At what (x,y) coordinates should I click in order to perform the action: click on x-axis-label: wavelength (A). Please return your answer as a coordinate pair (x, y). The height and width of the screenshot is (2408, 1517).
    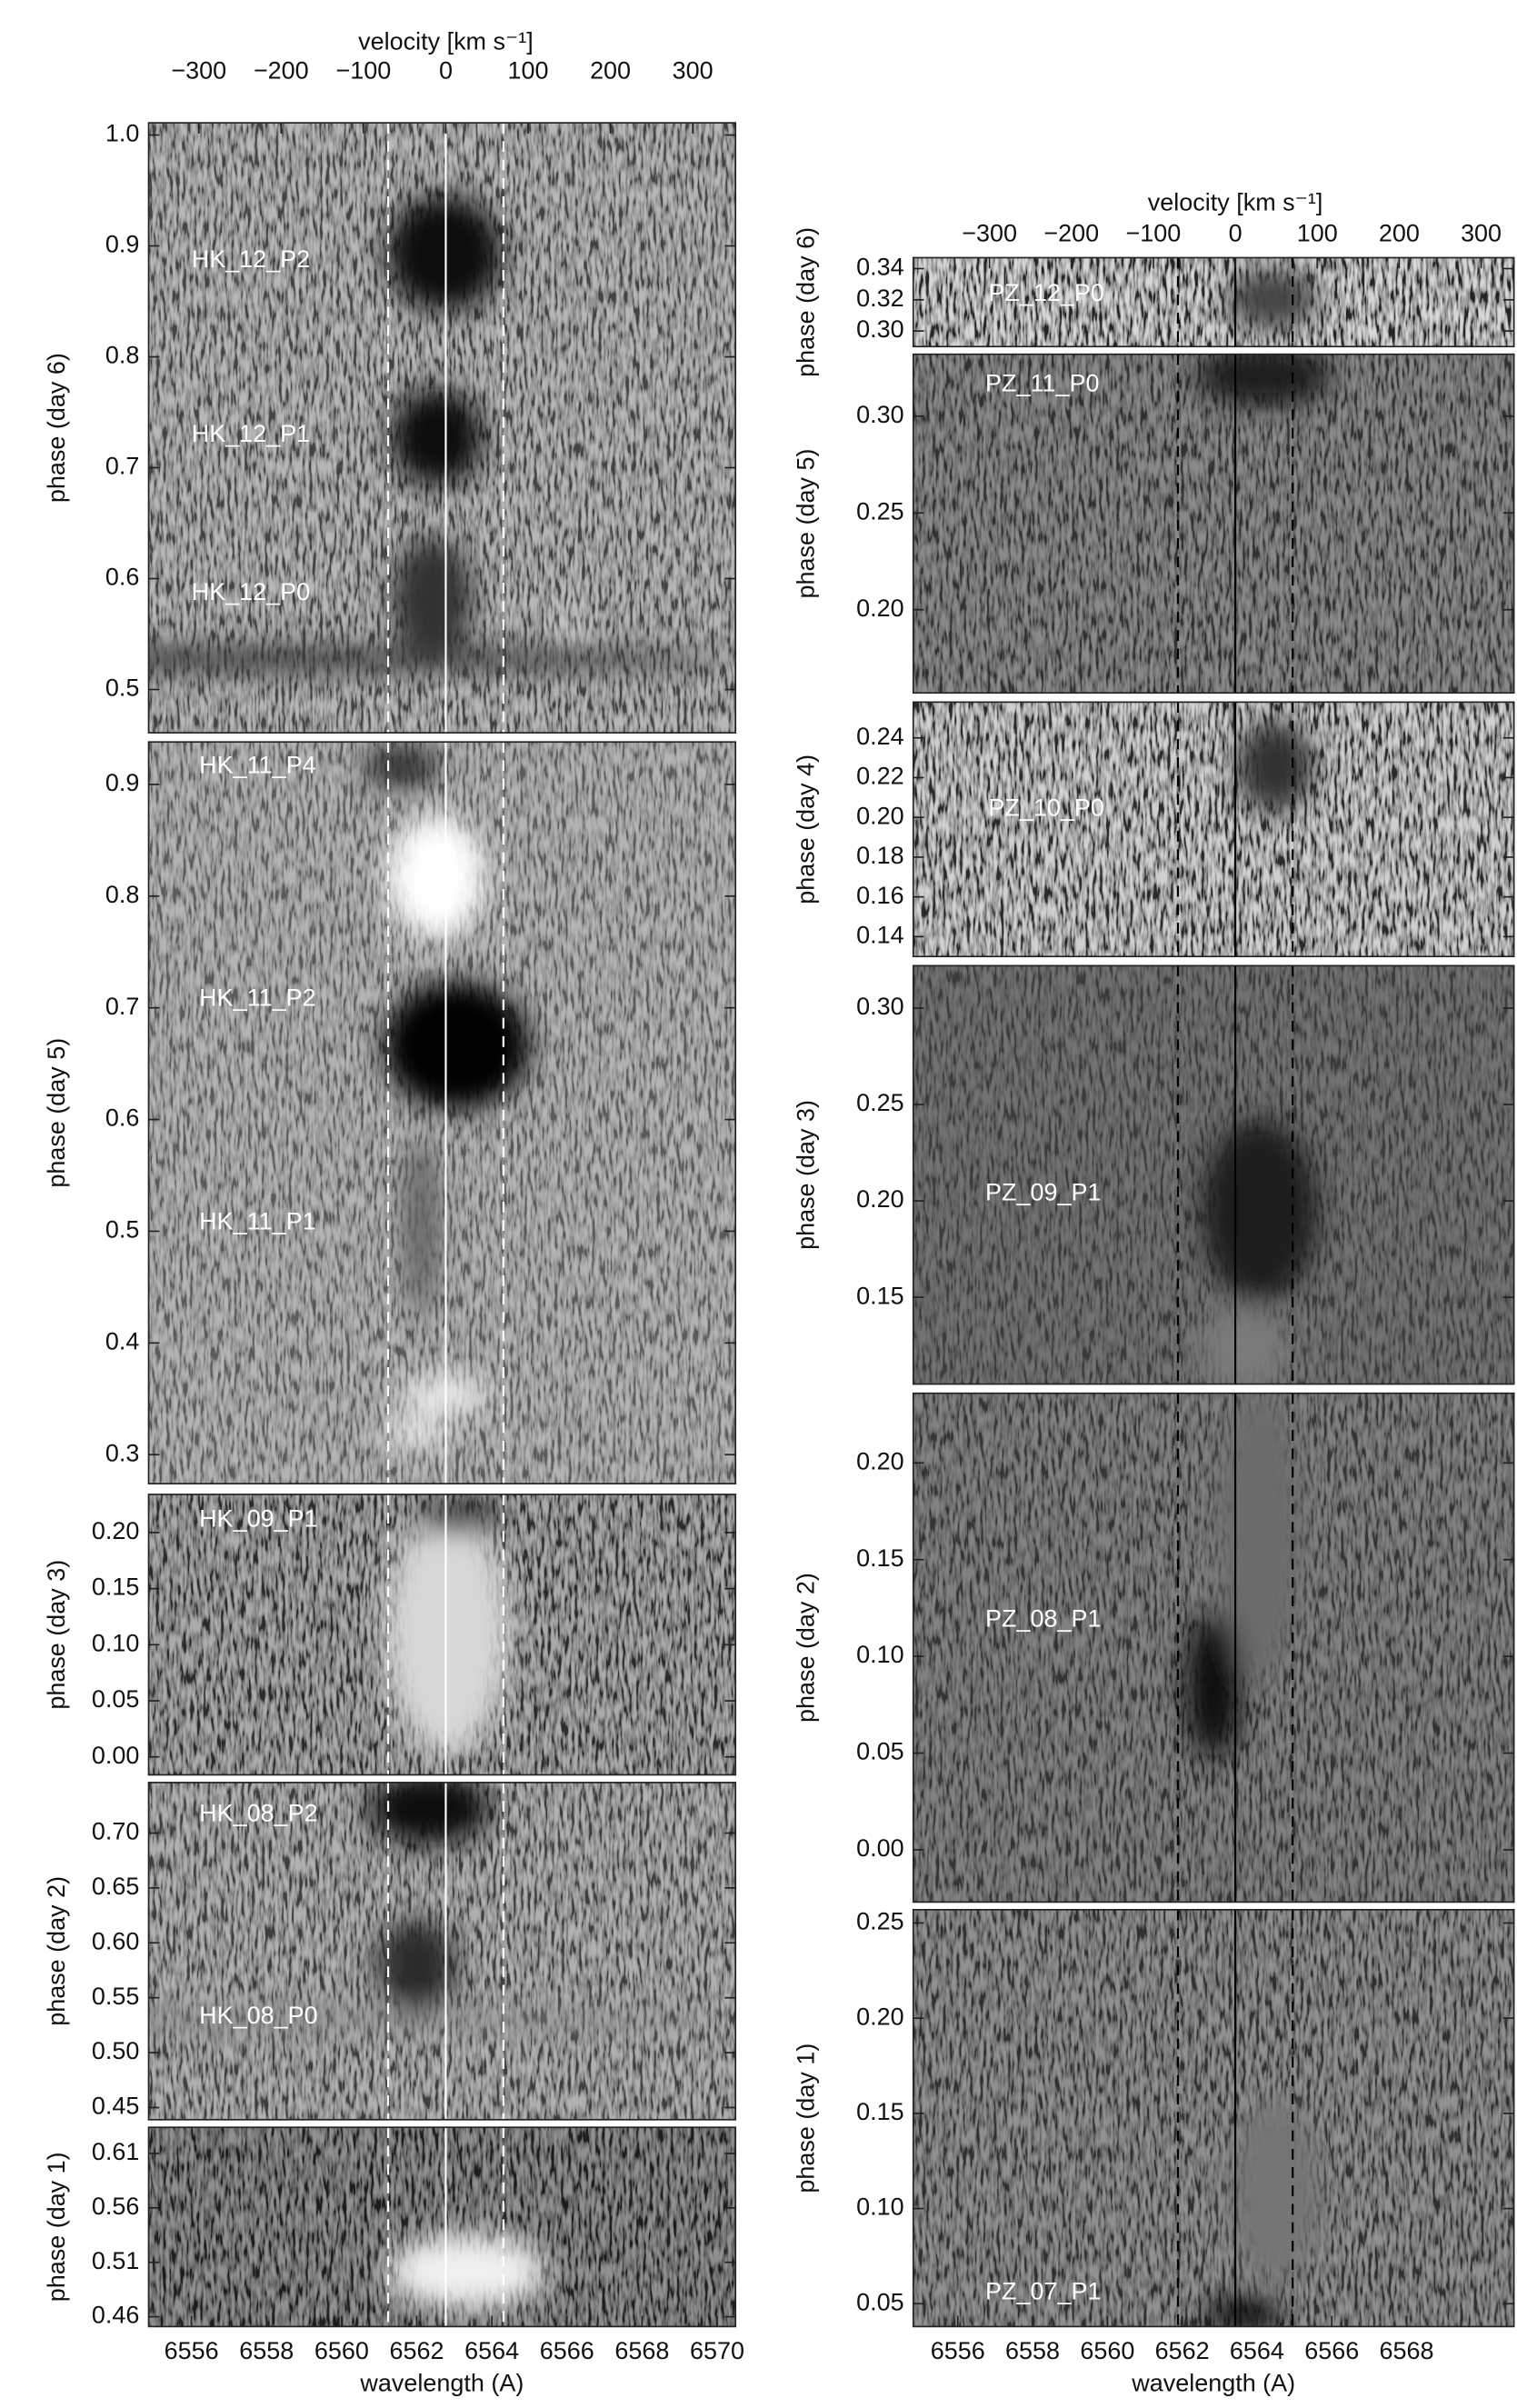
    Looking at the image, I should click on (441, 2383).